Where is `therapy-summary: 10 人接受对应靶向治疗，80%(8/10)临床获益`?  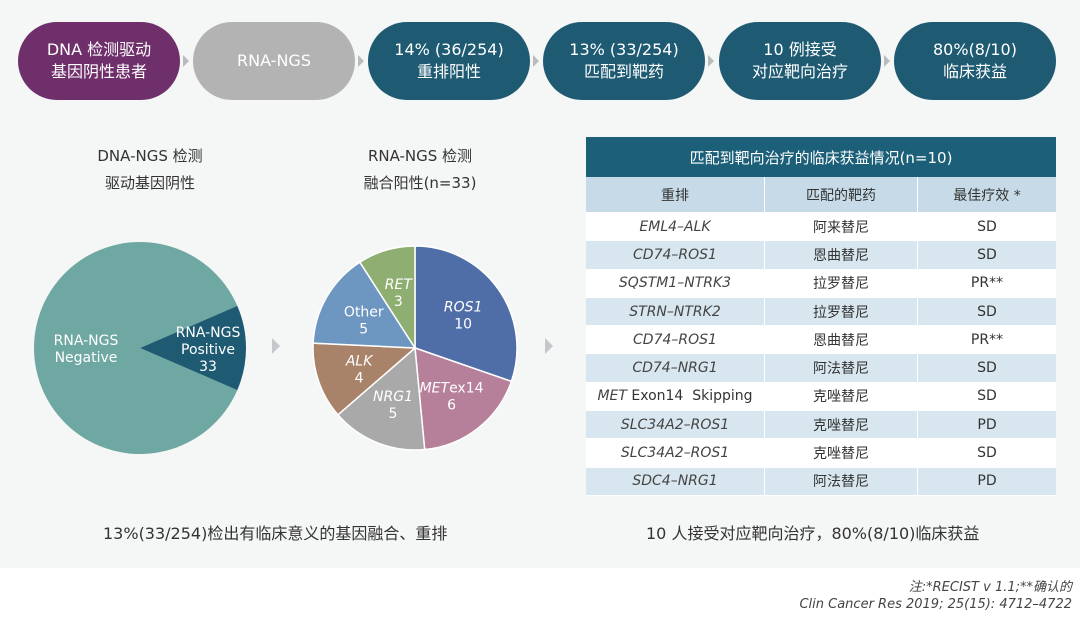
therapy-summary: 10 人接受对应靶向治疗，80%(8/10)临床获益 is located at coordinates (813, 533).